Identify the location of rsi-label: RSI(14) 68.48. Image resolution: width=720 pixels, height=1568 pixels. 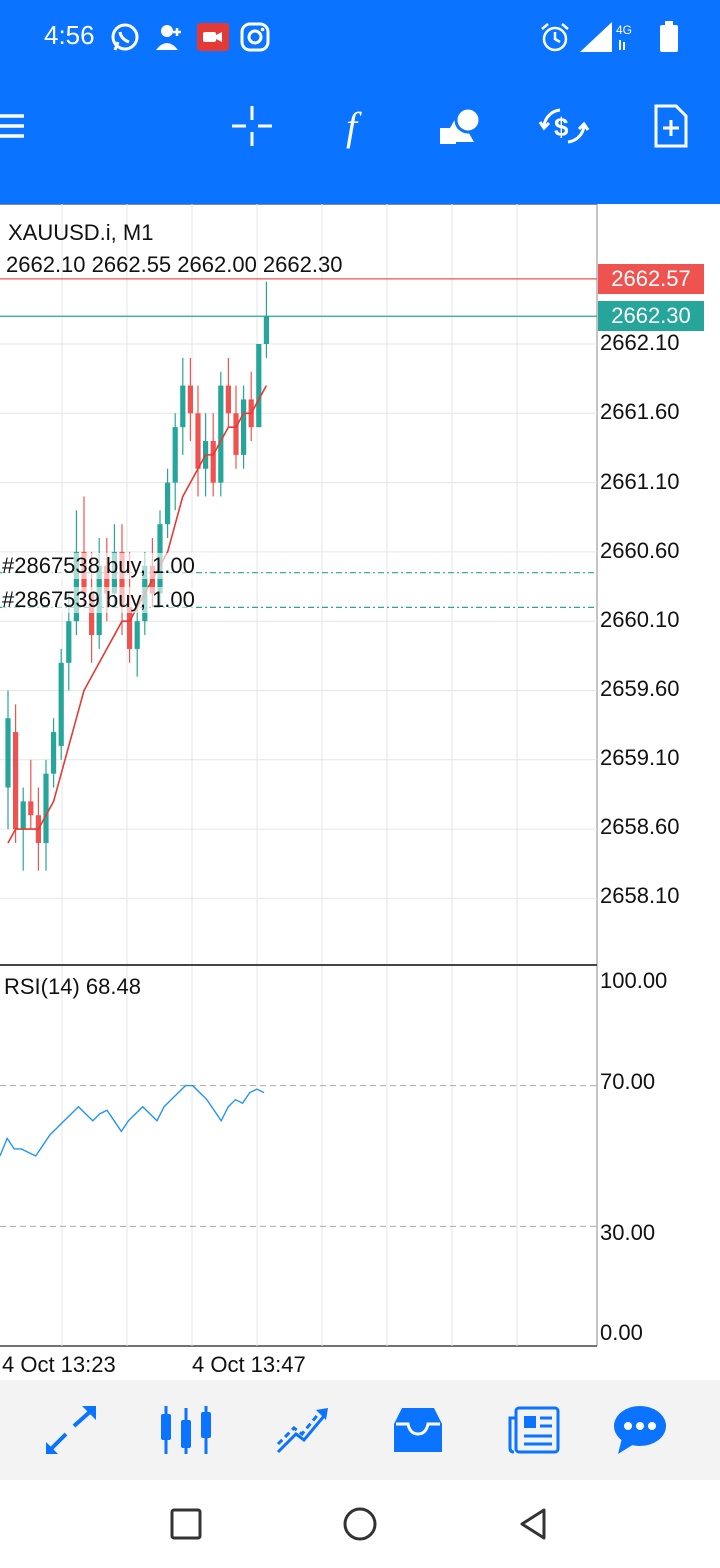
(72, 986).